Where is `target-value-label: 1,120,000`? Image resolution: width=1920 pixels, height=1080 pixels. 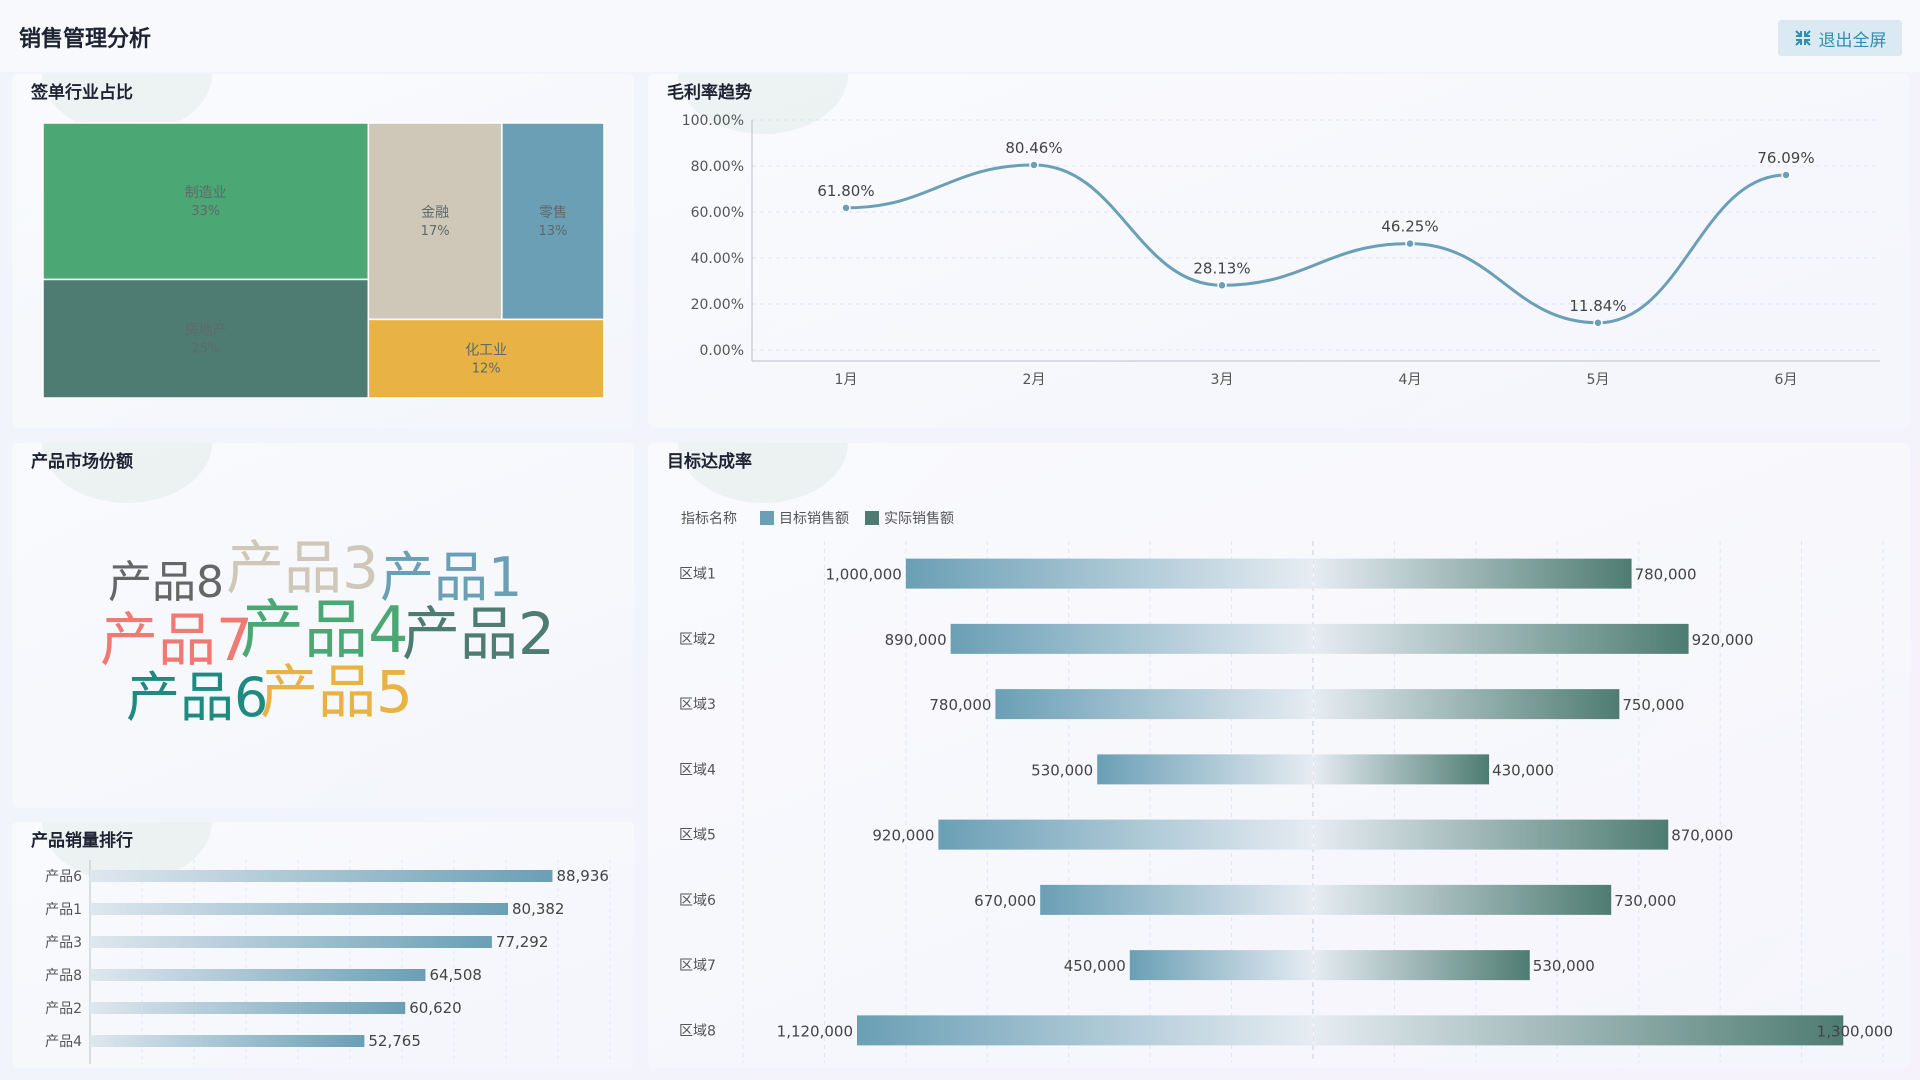
target-value-label: 1,120,000 is located at coordinates (815, 1031).